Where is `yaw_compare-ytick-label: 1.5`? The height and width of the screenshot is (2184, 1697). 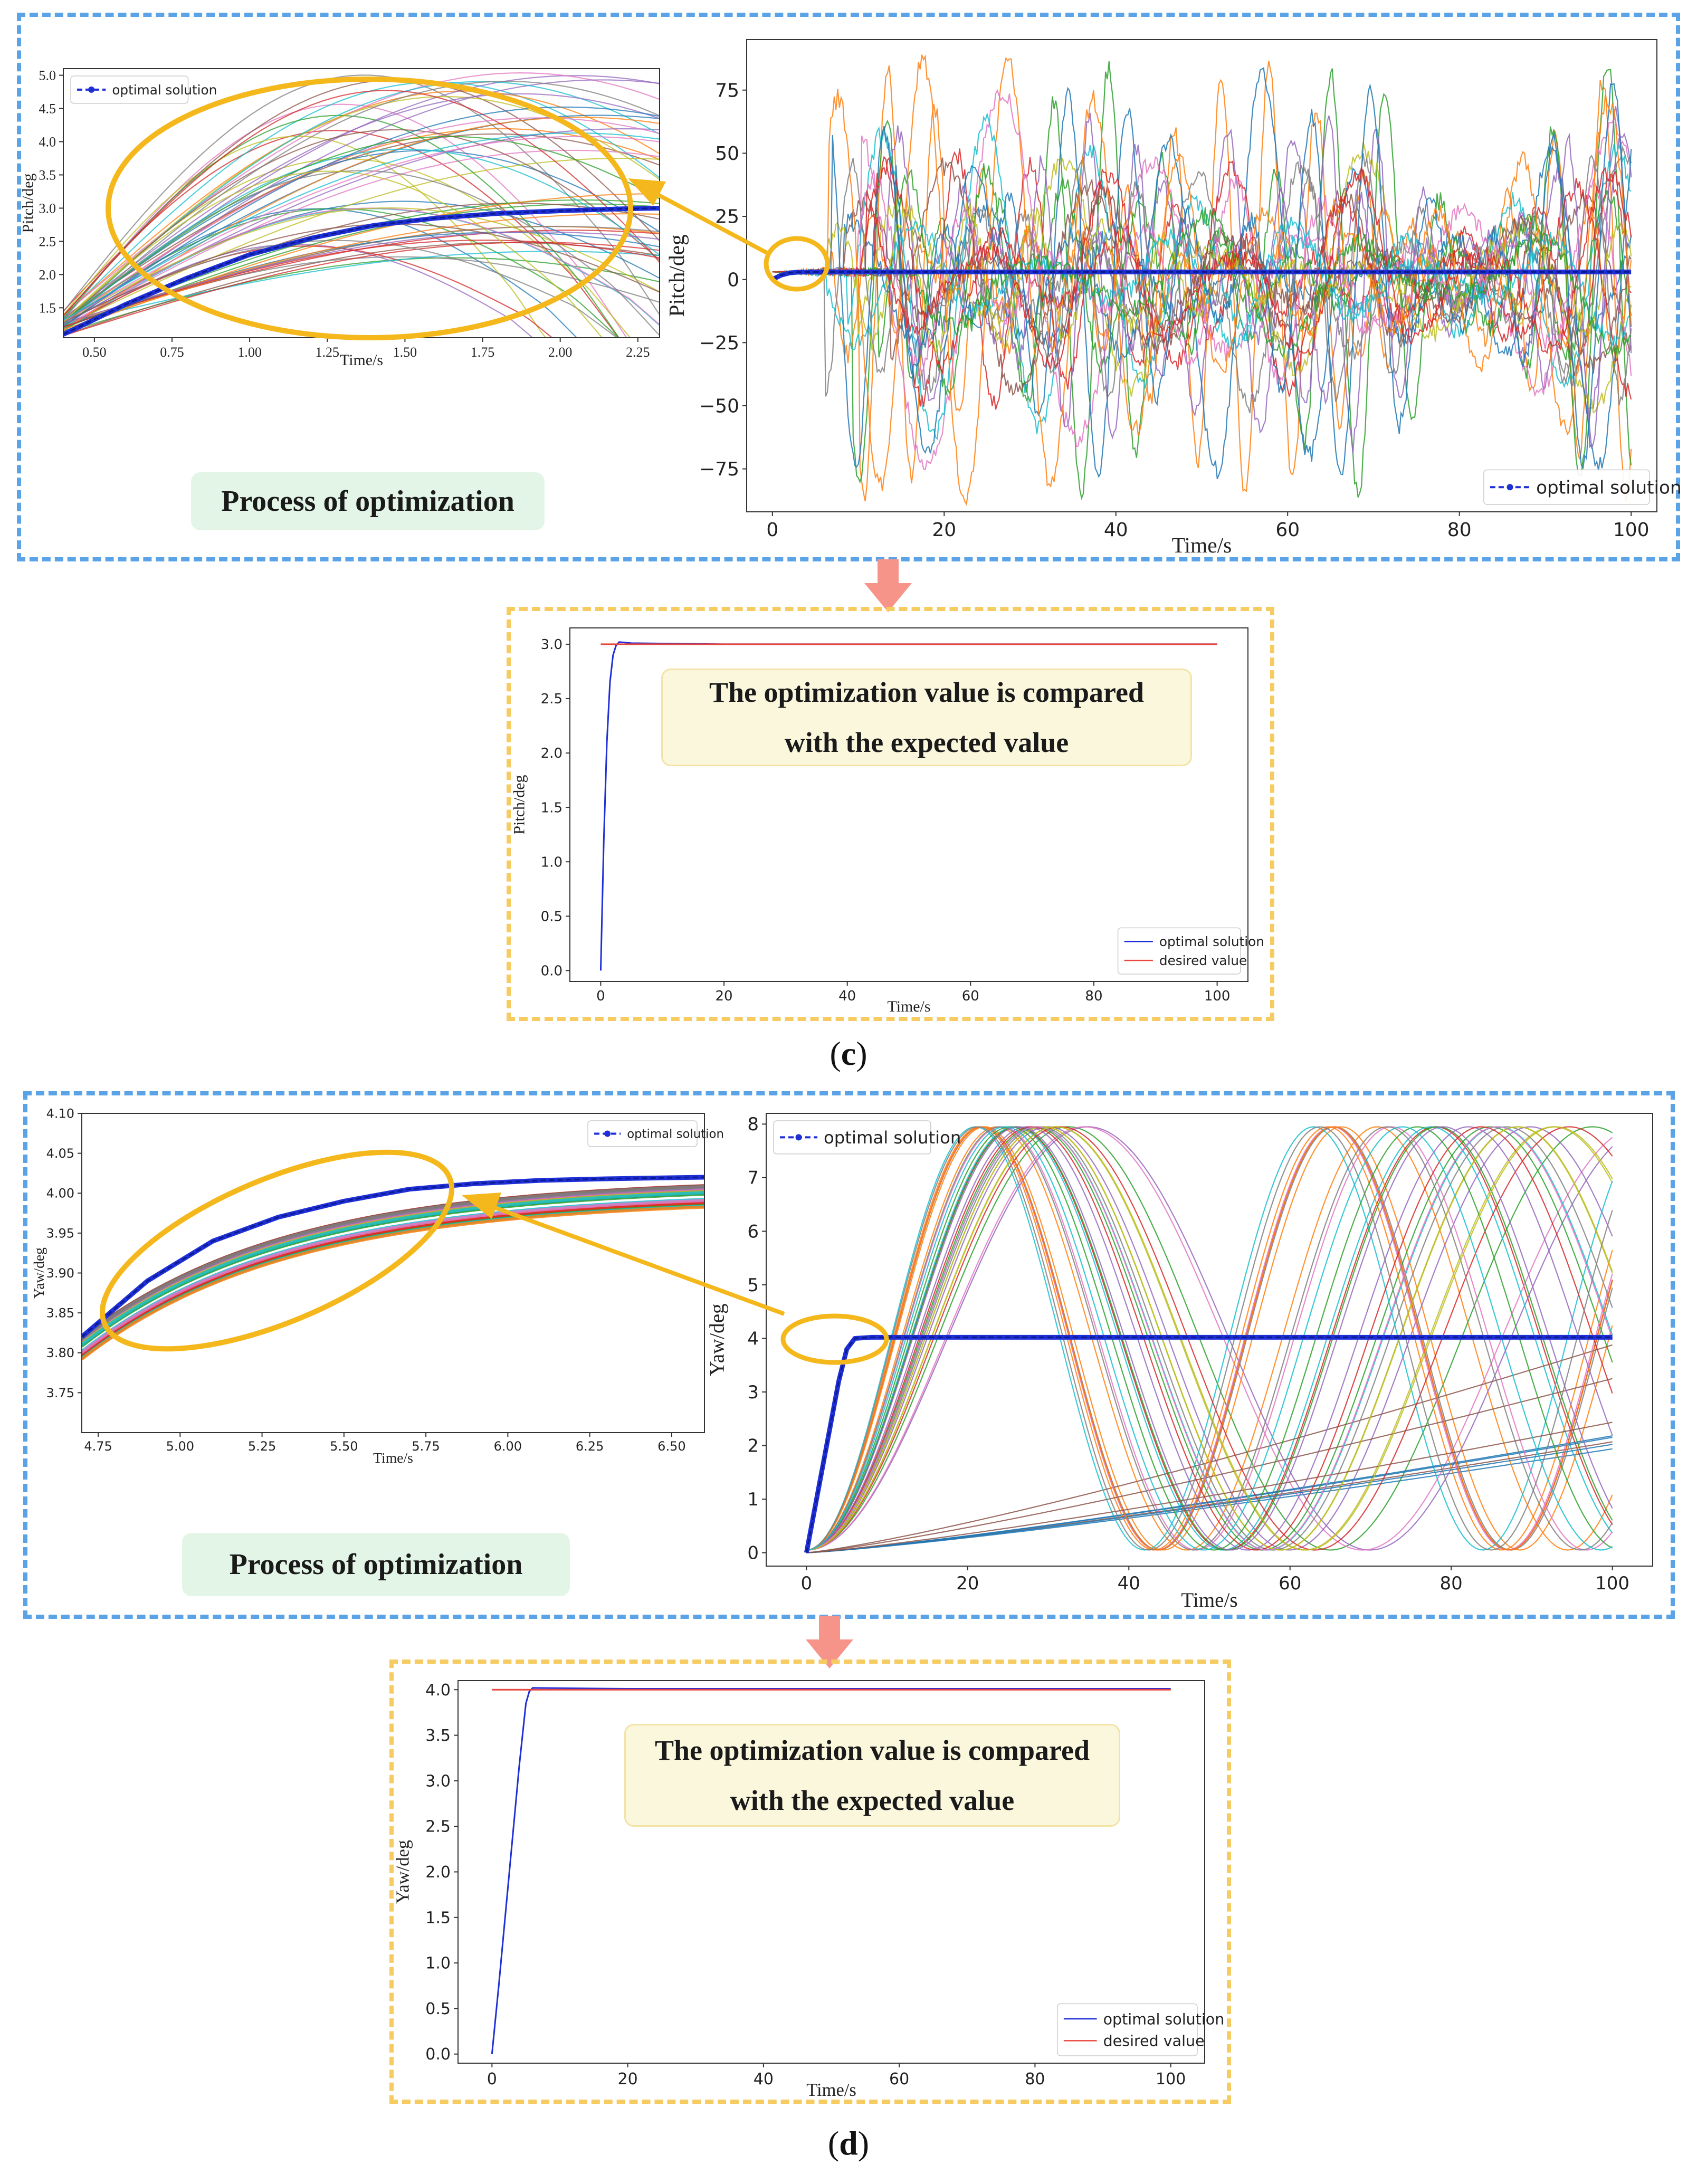
yaw_compare-ytick-label: 1.5 is located at coordinates (438, 1918).